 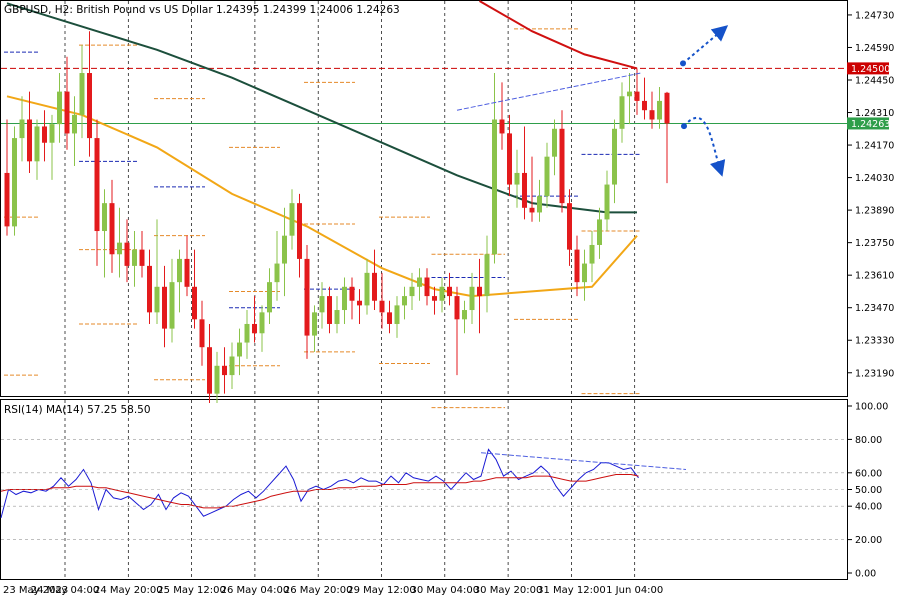 What do you see at coordinates (319, 483) in the screenshot?
I see `rsi-series-line` at bounding box center [319, 483].